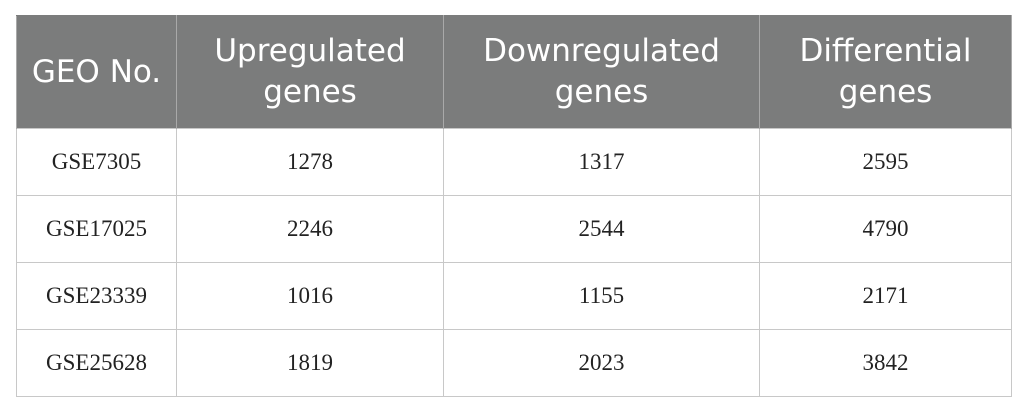  Describe the element at coordinates (96, 363) in the screenshot. I see `cell-geo-no: GSE25628` at that location.